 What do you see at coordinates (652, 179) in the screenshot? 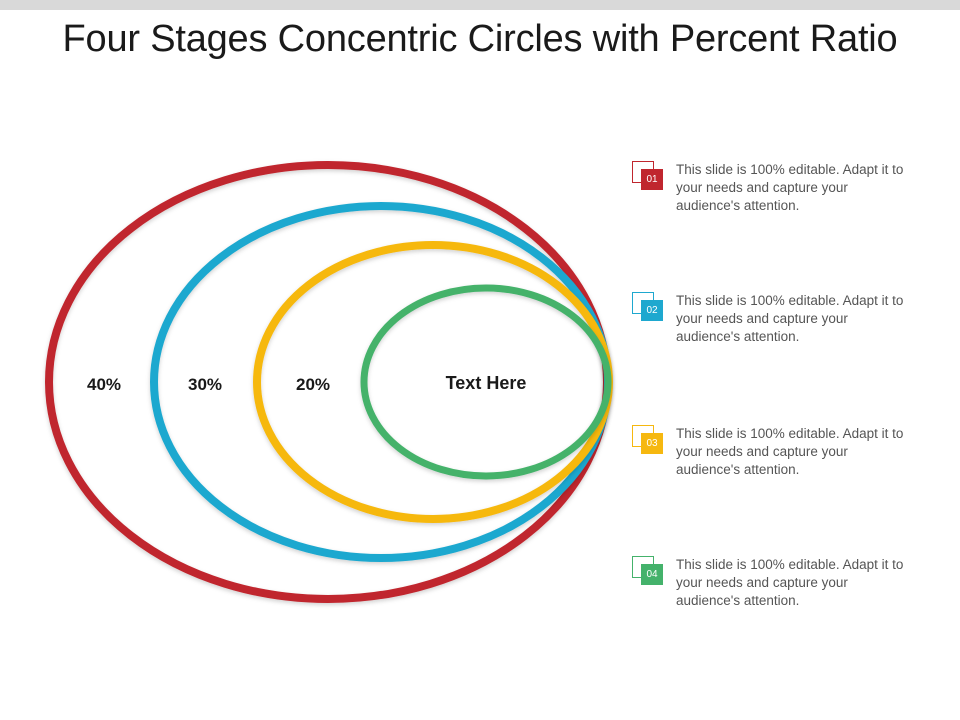
I see `number-badge: 01` at bounding box center [652, 179].